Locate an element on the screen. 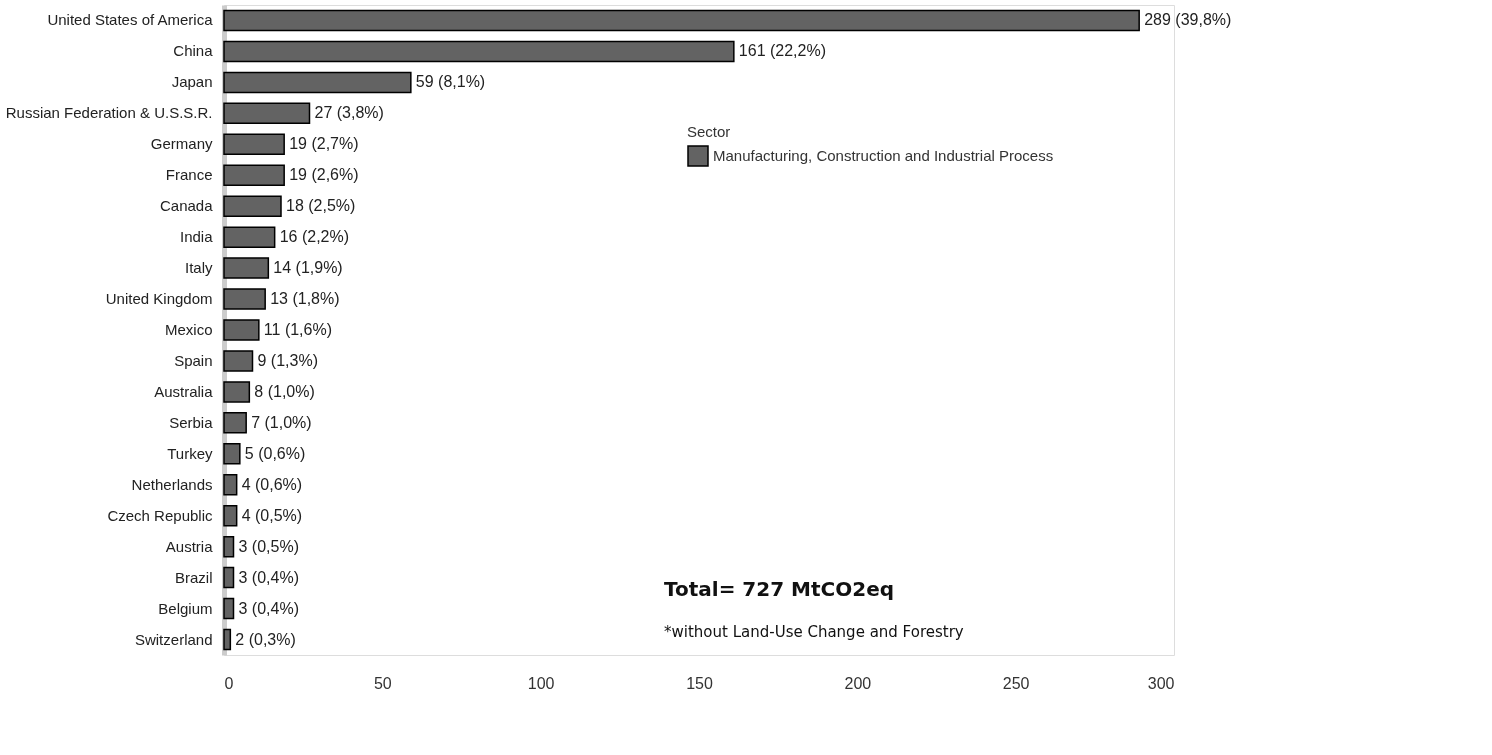 This screenshot has width=1492, height=755. text: 3 (0,5%) is located at coordinates (268, 546).